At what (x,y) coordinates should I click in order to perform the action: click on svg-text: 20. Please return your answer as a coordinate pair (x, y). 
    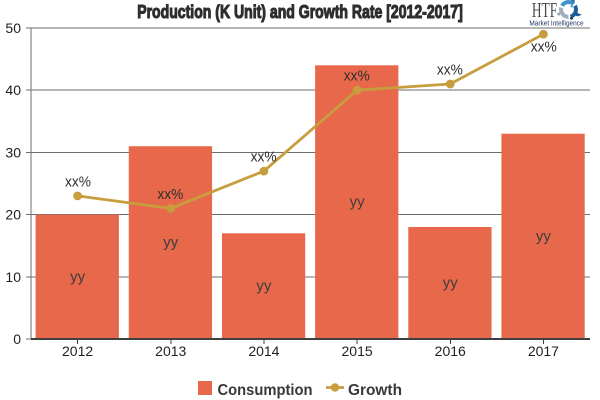
    Looking at the image, I should click on (13, 215).